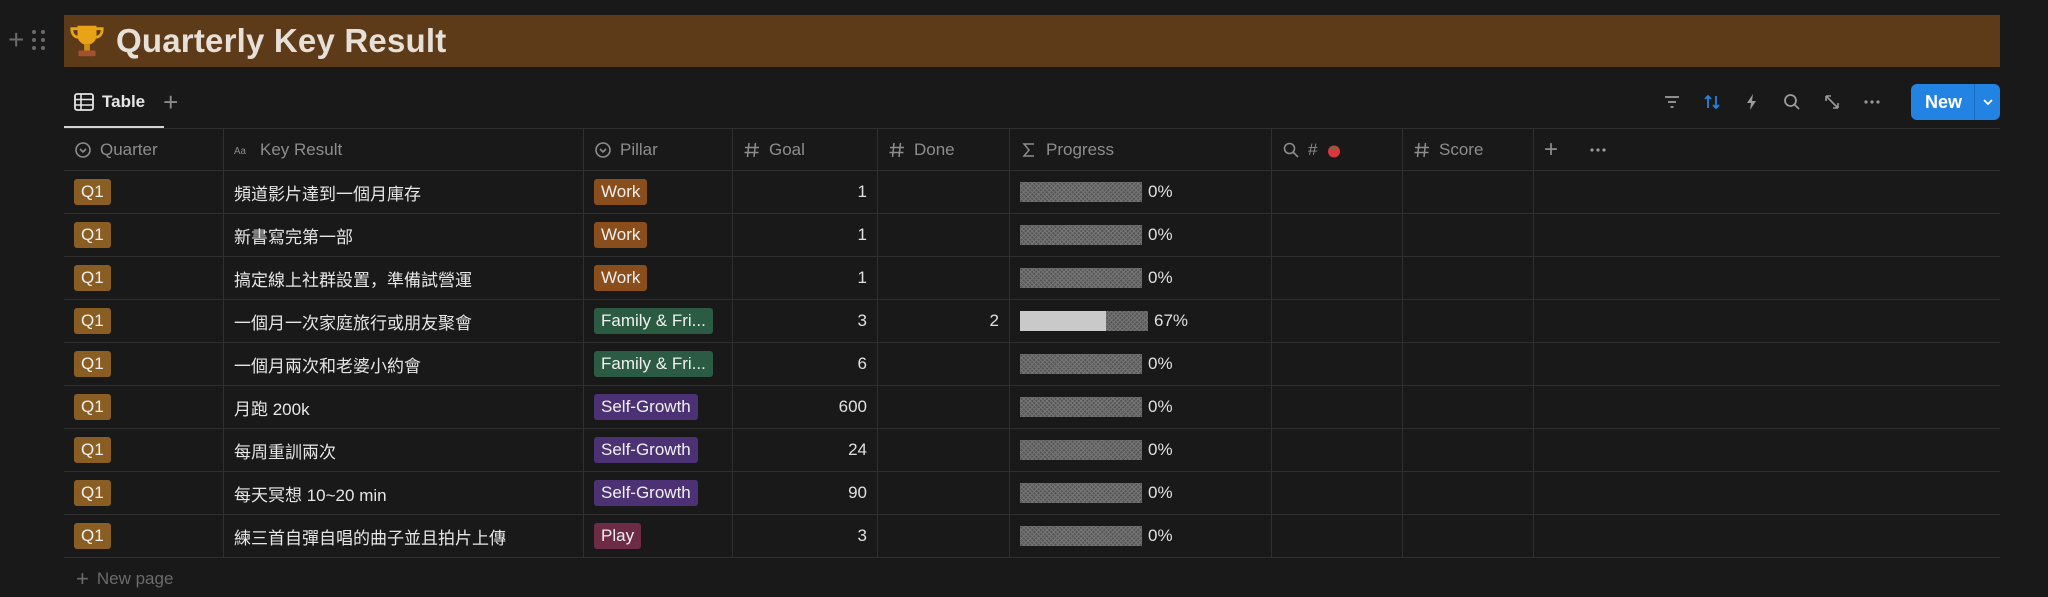 Image resolution: width=2048 pixels, height=597 pixels. I want to click on cell-key-result: 頻道影片達到一個月庫存, so click(404, 192).